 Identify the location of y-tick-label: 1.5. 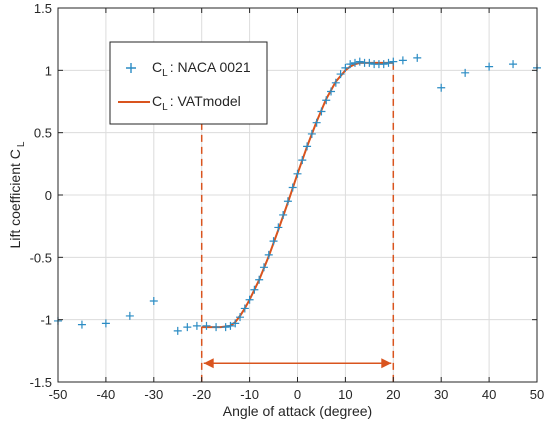
(43, 8).